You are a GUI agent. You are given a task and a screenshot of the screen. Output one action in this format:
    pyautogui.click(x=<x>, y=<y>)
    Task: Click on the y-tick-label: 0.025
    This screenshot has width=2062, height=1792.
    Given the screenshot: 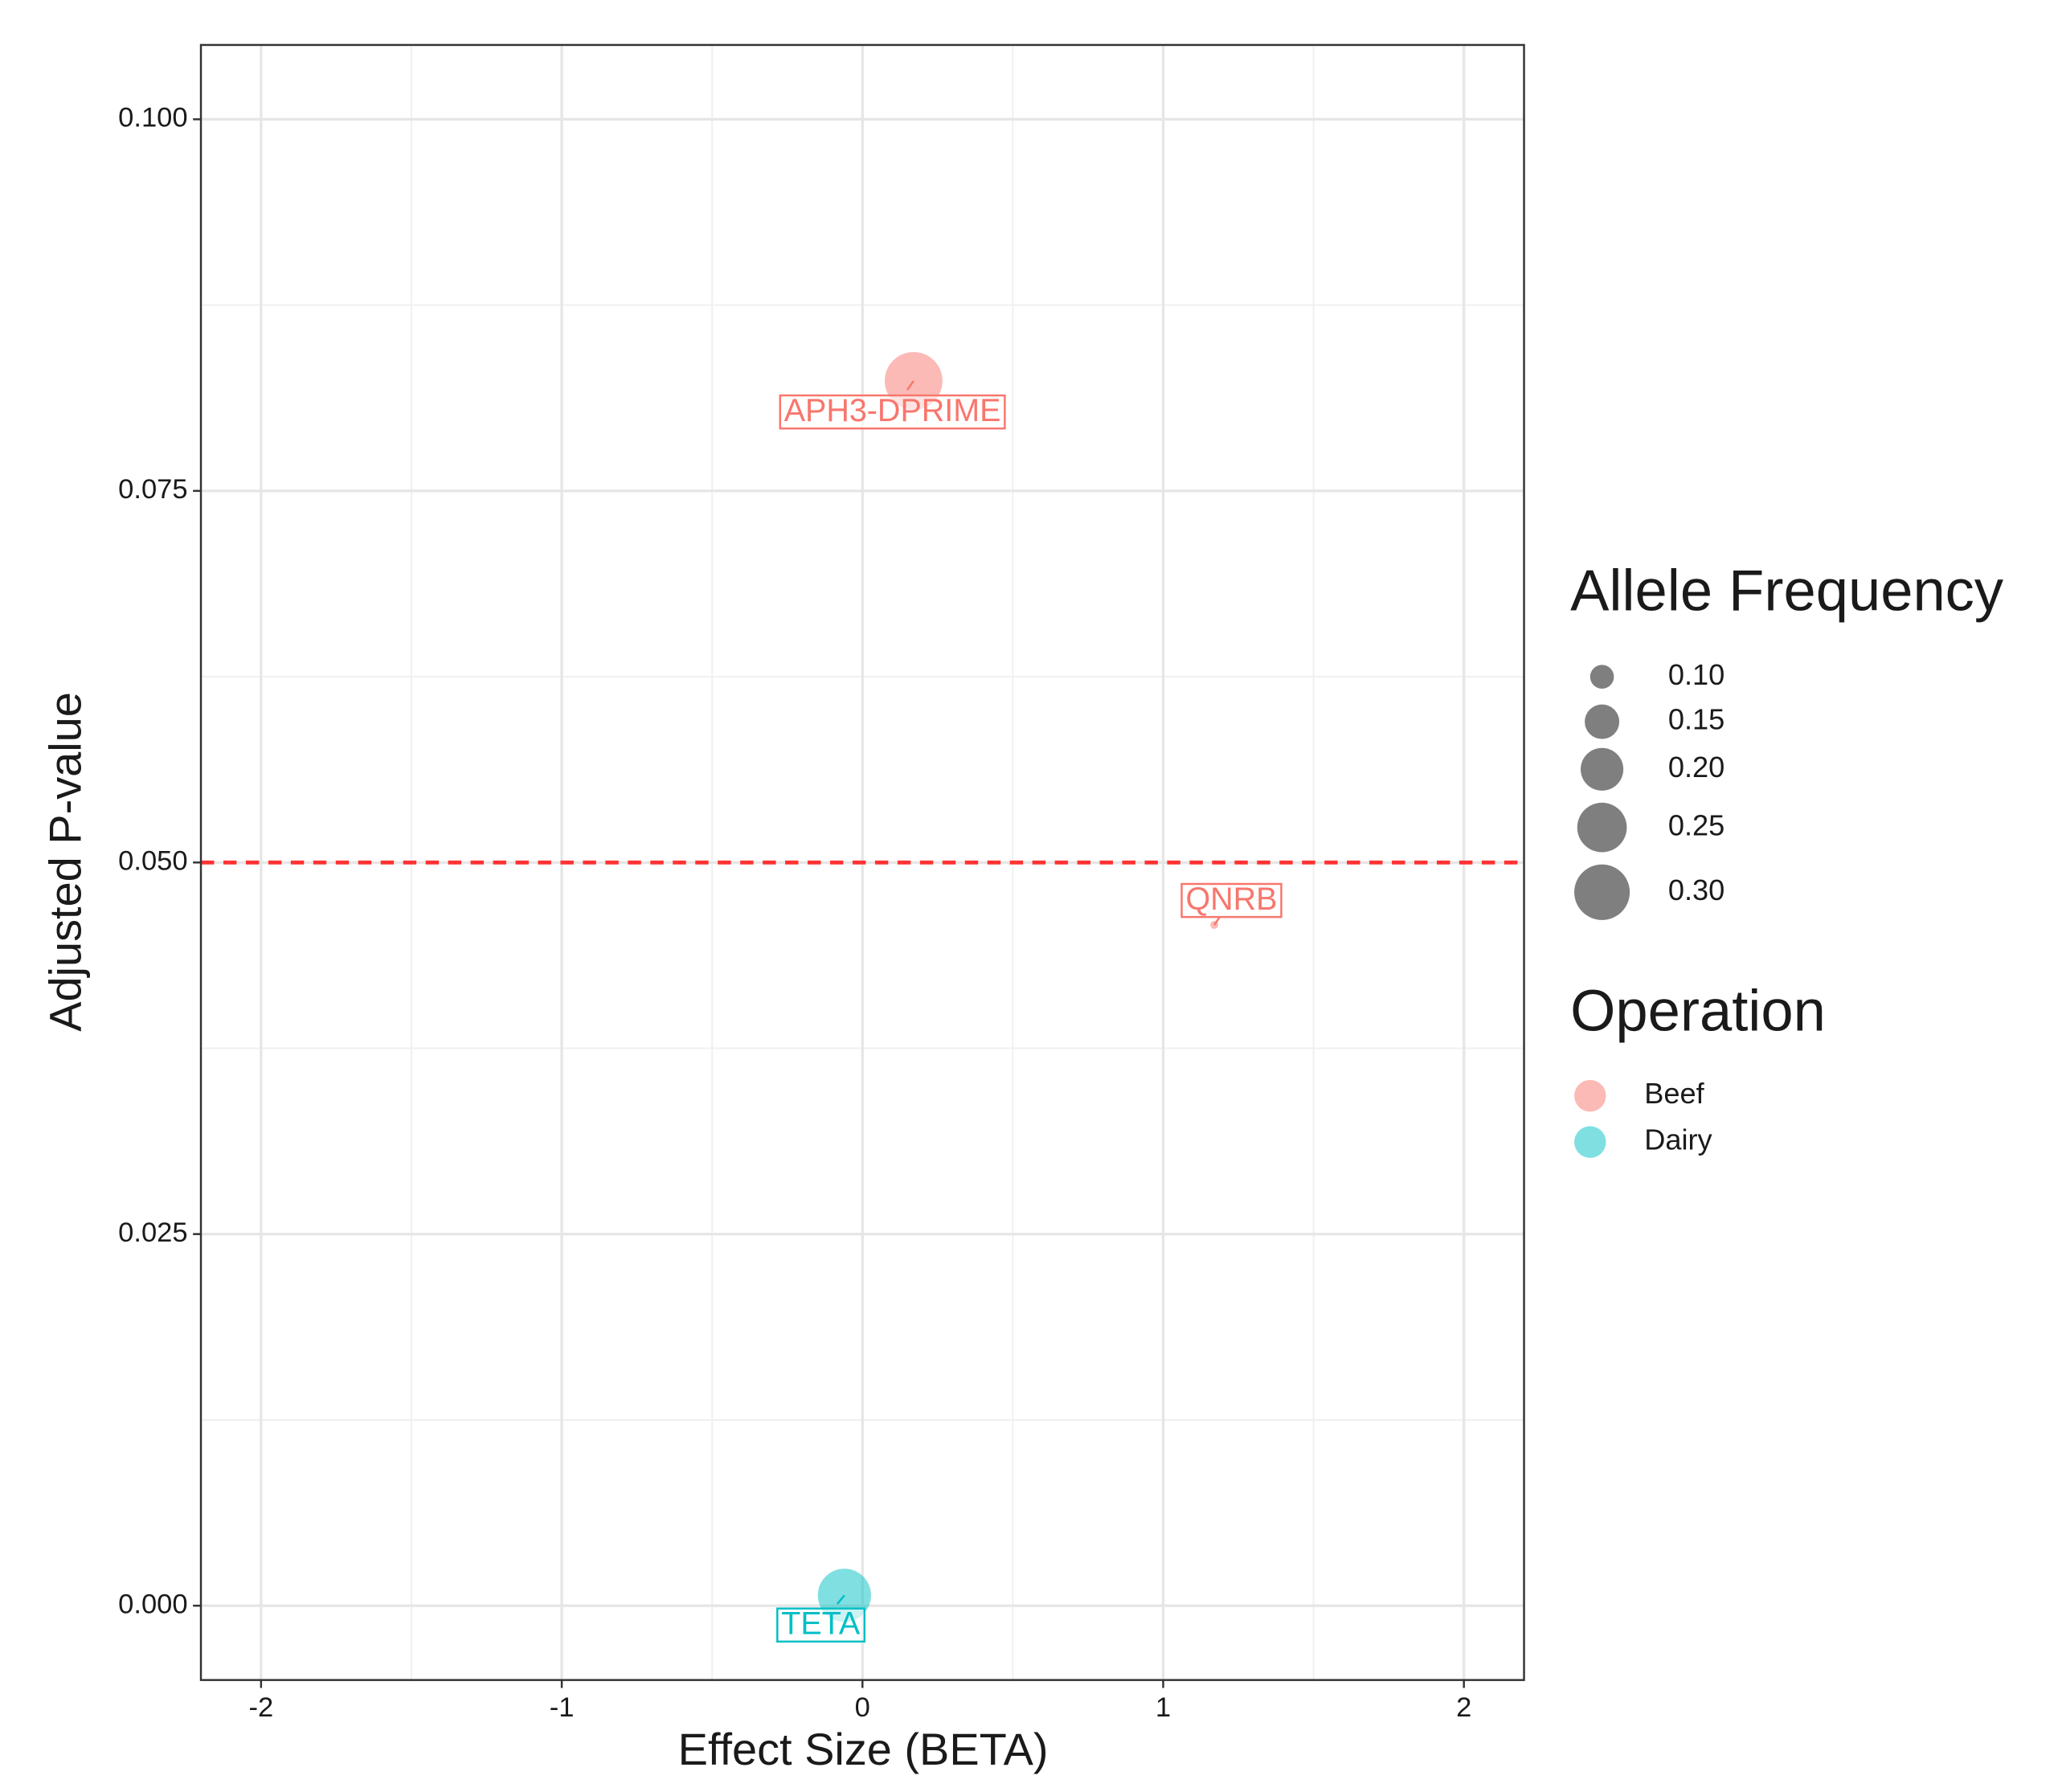 What is the action you would take?
    pyautogui.click(x=152, y=1232)
    